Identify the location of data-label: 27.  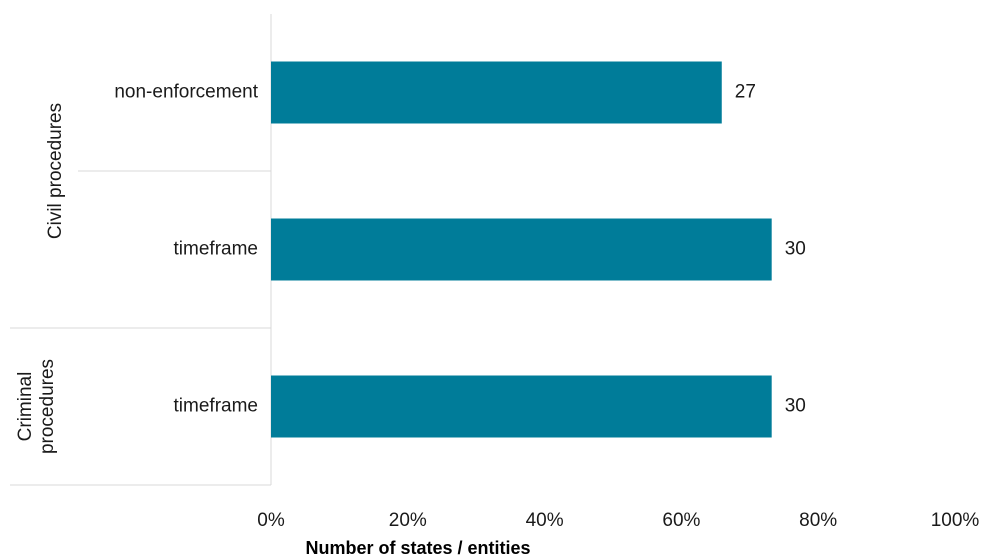
(745, 92).